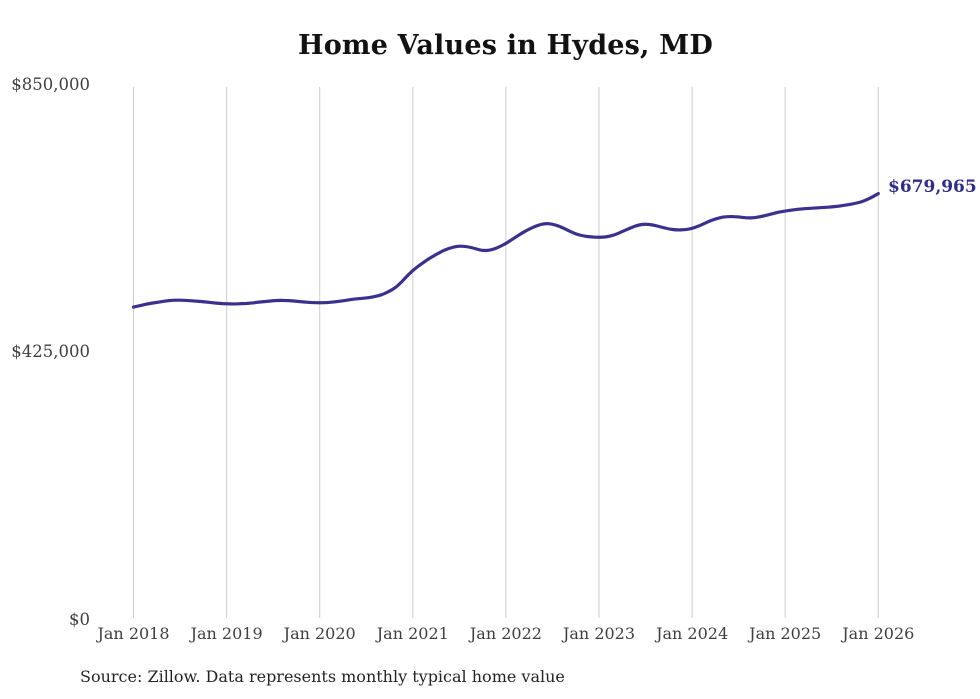 This screenshot has height=699, width=980. What do you see at coordinates (319, 633) in the screenshot?
I see `x-tick-label: Jan 2020` at bounding box center [319, 633].